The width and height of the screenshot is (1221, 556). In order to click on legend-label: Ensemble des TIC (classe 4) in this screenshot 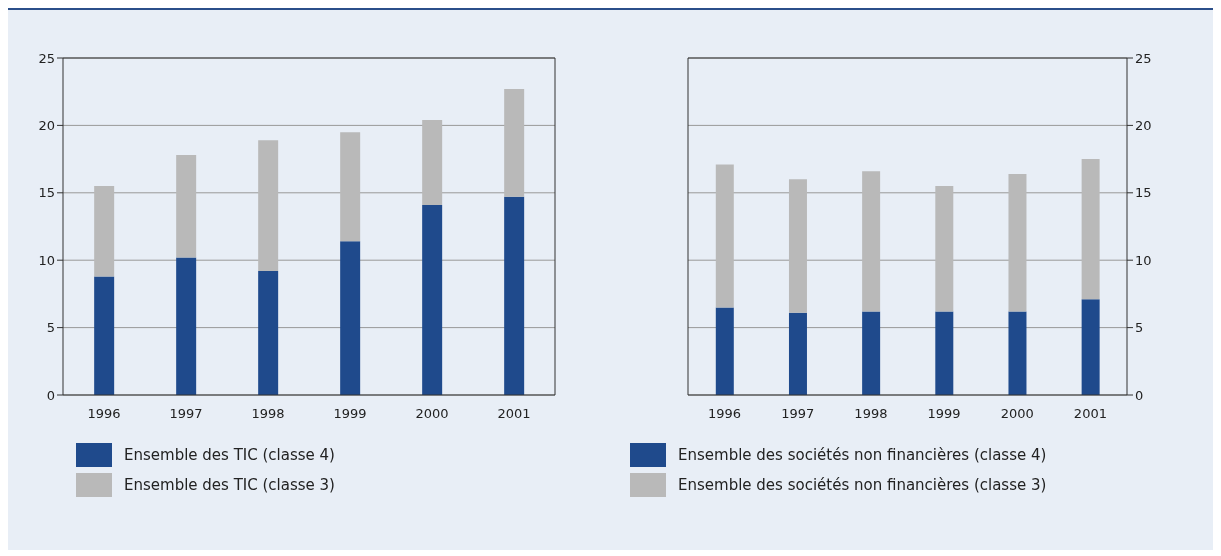, I will do `click(229, 455)`.